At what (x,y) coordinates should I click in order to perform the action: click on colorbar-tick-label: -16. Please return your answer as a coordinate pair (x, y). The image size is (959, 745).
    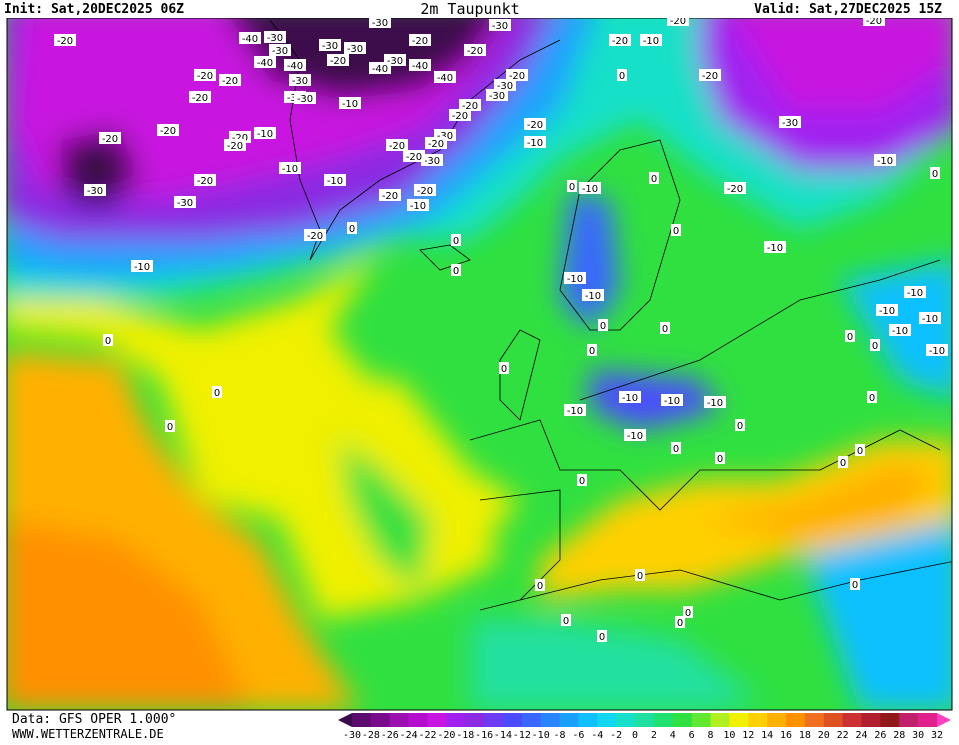
    Looking at the image, I should click on (484, 735).